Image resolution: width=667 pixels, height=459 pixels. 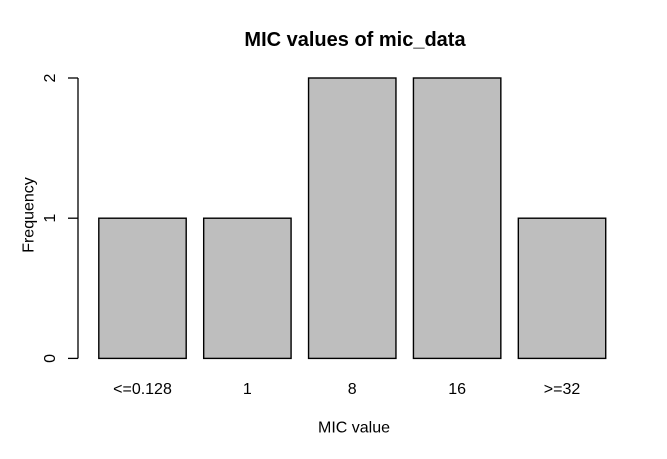 What do you see at coordinates (60, 218) in the screenshot?
I see `y-axis: 0 1 2` at bounding box center [60, 218].